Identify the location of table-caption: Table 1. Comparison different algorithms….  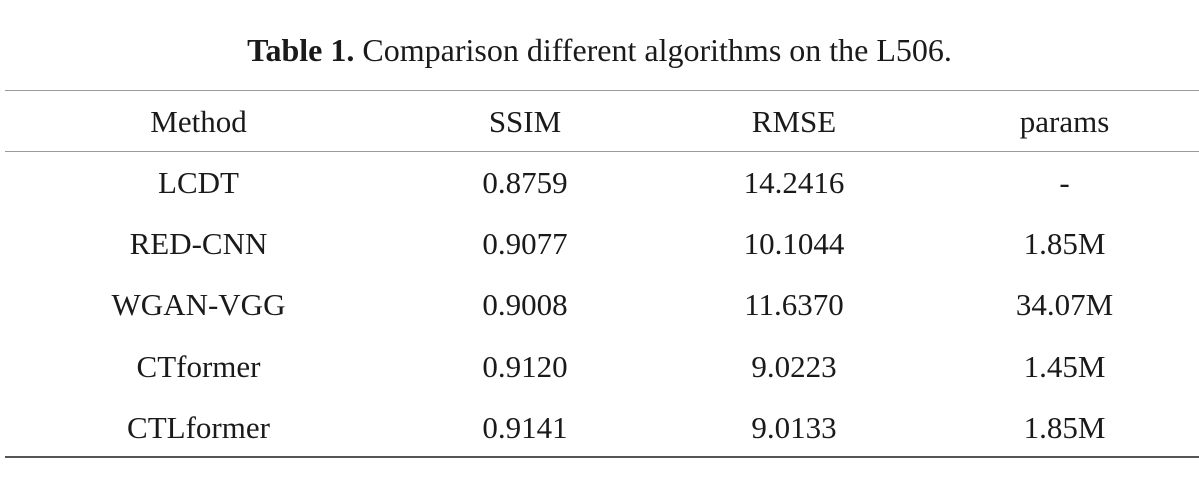
(599, 50).